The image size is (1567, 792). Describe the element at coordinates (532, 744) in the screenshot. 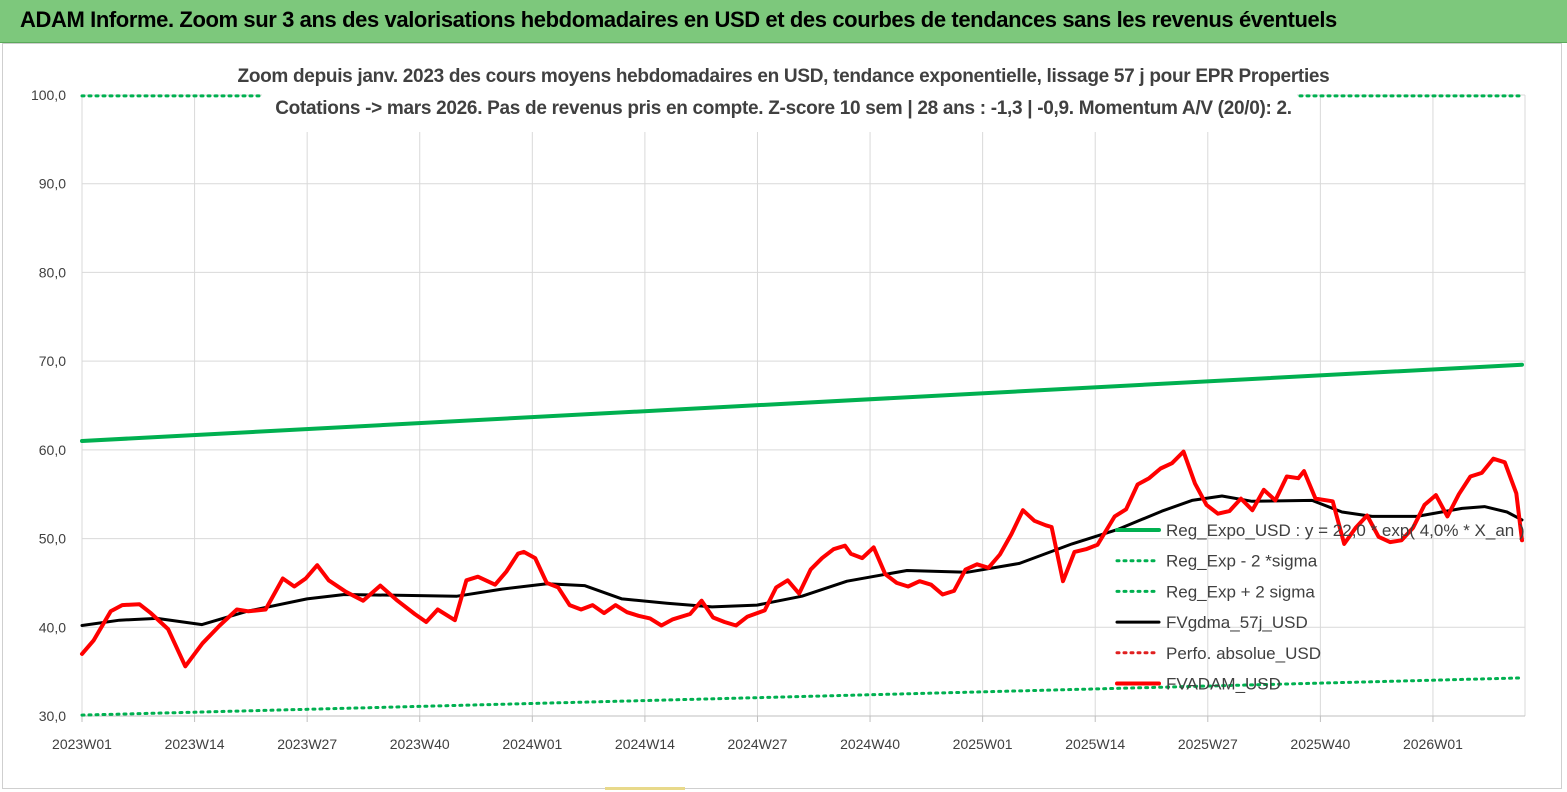

I see `x-tick-label: 2024W01` at that location.